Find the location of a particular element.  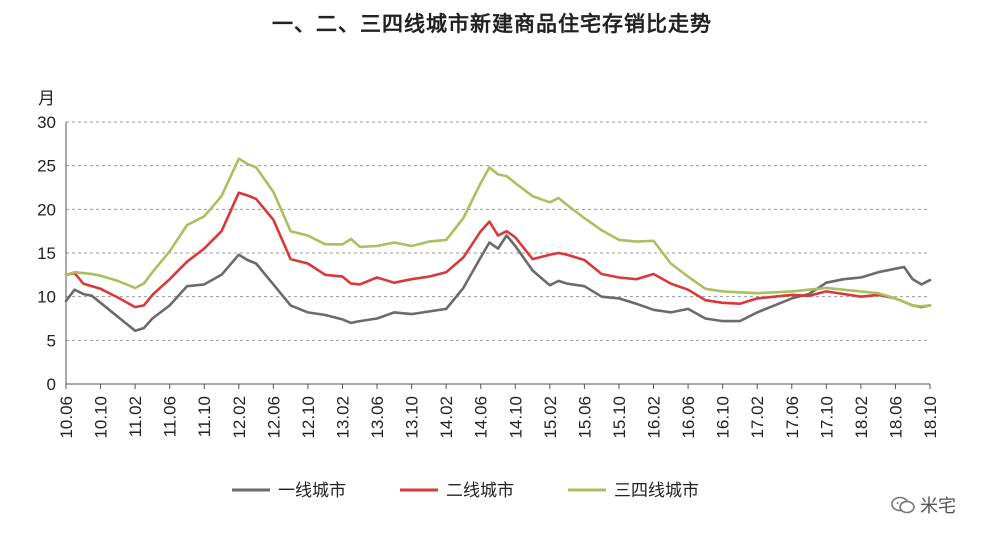

x-tick-label: 18.10 is located at coordinates (930, 417).